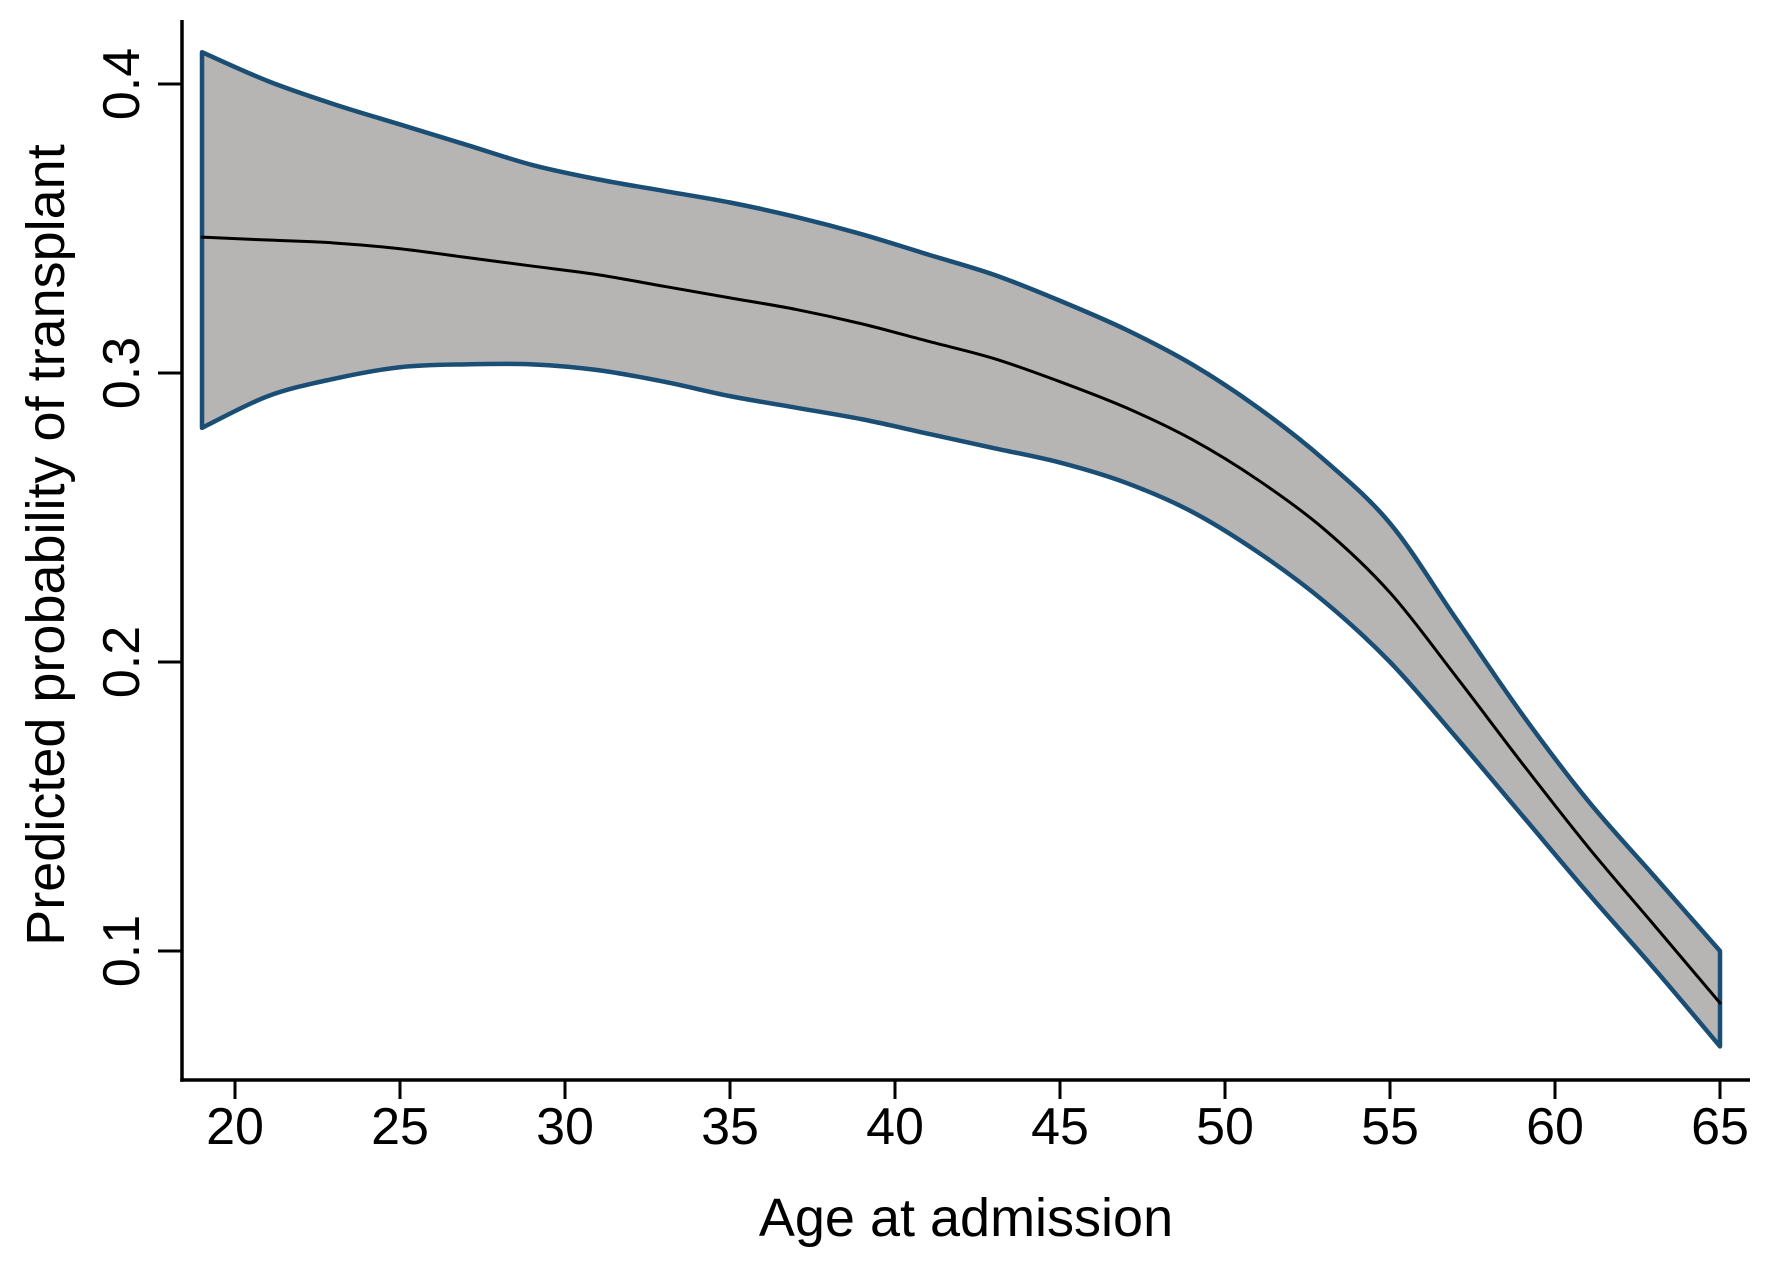  Describe the element at coordinates (966, 1218) in the screenshot. I see `x-axis-title: Age at admission` at that location.